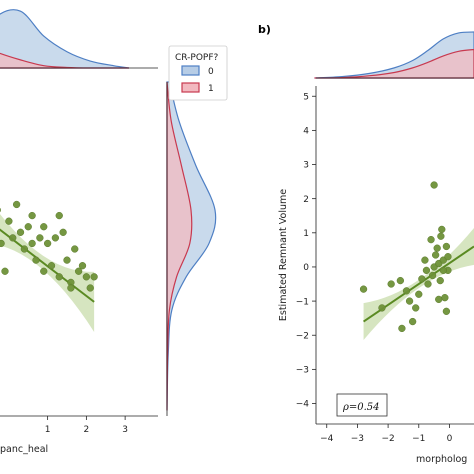  Describe the element at coordinates (302, 371) in the screenshot. I see `panel-b-y-tick-label-1: −3` at that location.